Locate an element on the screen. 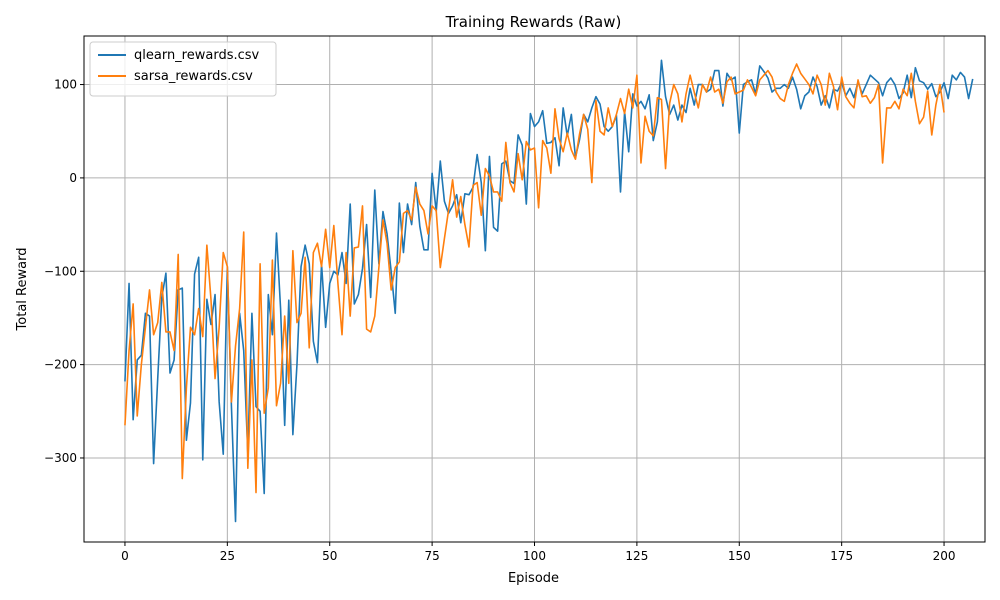  x-tick-label: 125 is located at coordinates (636, 556).